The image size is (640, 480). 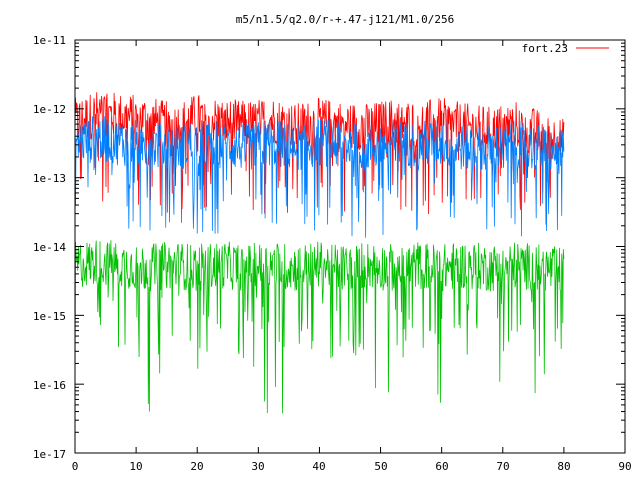 I want to click on x-tick-label-60: 60, so click(x=441, y=466).